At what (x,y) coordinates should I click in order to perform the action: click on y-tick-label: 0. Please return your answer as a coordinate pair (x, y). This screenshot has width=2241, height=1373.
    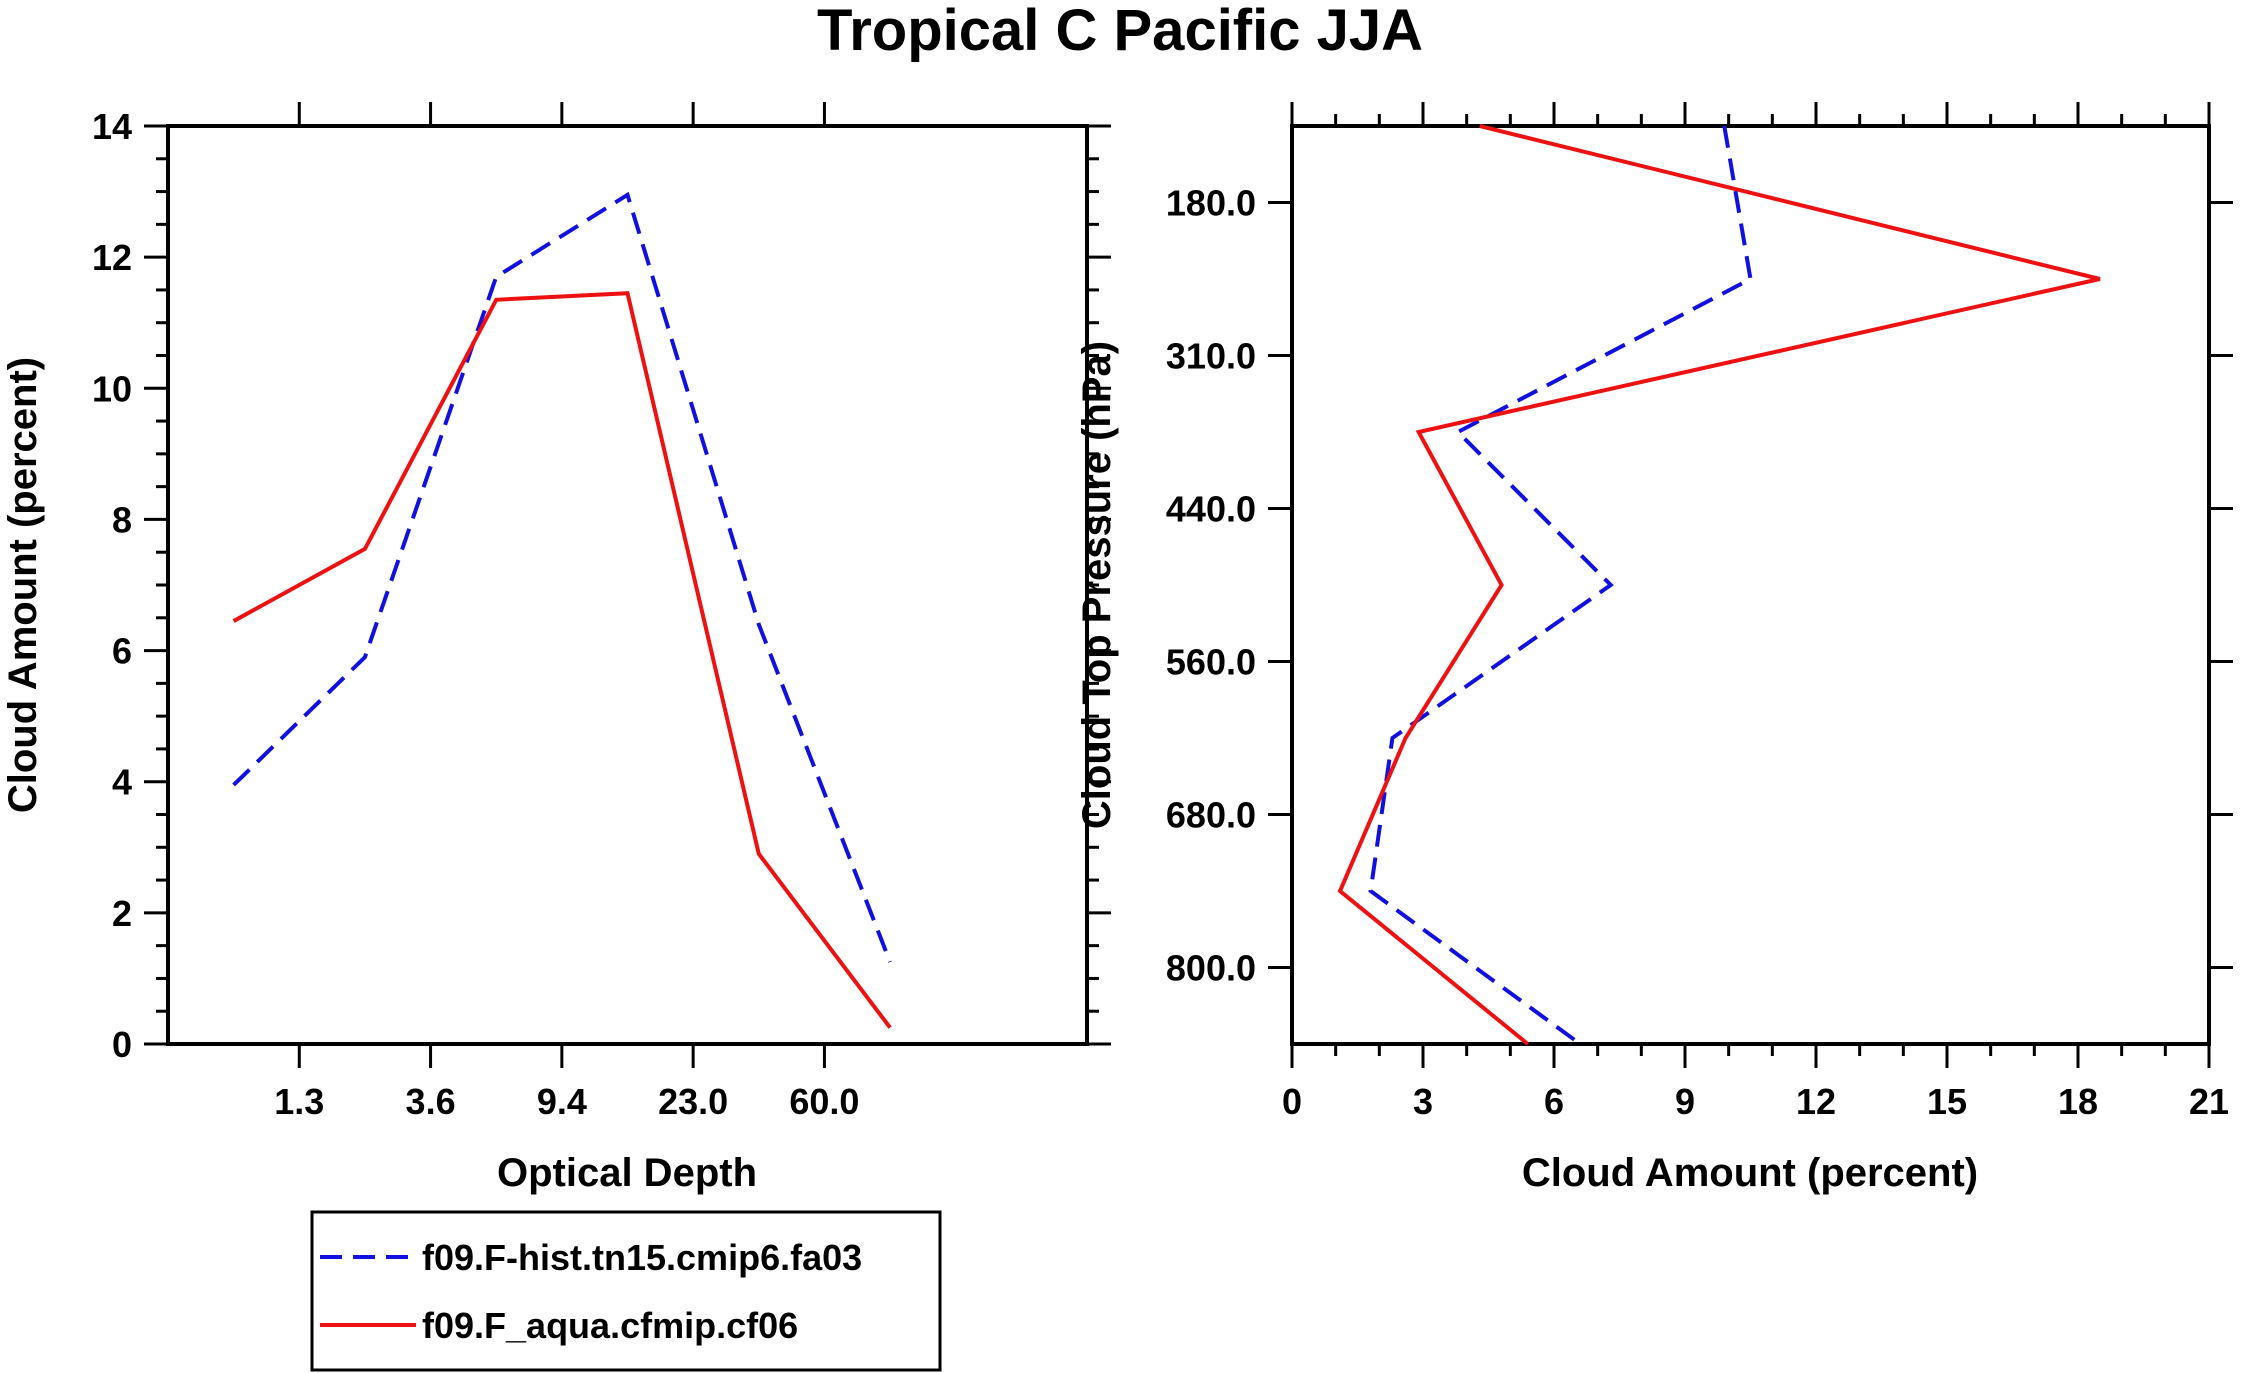
    Looking at the image, I should click on (122, 1044).